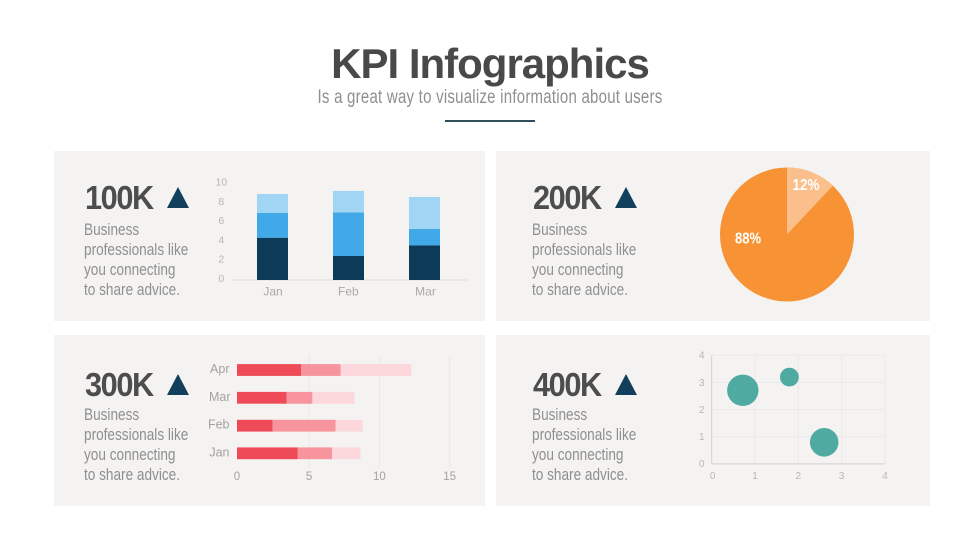 This screenshot has height=551, width=980. I want to click on svg-text: 6, so click(221, 221).